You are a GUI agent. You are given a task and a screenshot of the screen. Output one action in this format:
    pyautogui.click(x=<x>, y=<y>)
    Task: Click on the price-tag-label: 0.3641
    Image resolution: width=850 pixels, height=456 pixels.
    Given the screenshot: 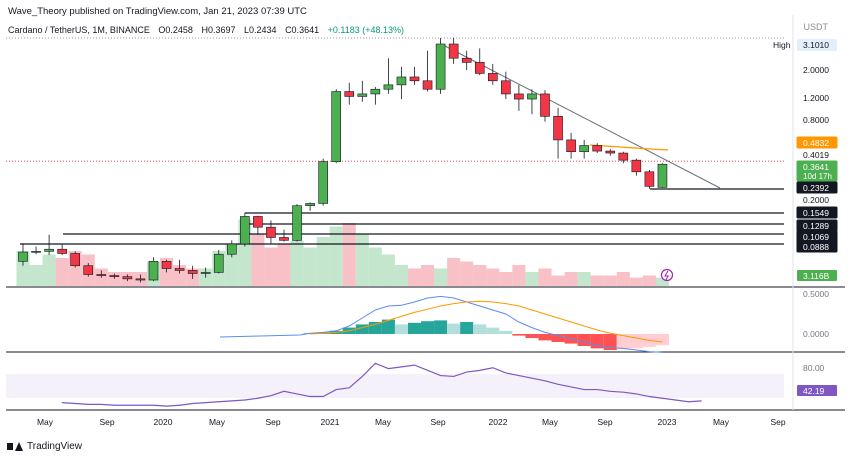 What is the action you would take?
    pyautogui.click(x=816, y=167)
    